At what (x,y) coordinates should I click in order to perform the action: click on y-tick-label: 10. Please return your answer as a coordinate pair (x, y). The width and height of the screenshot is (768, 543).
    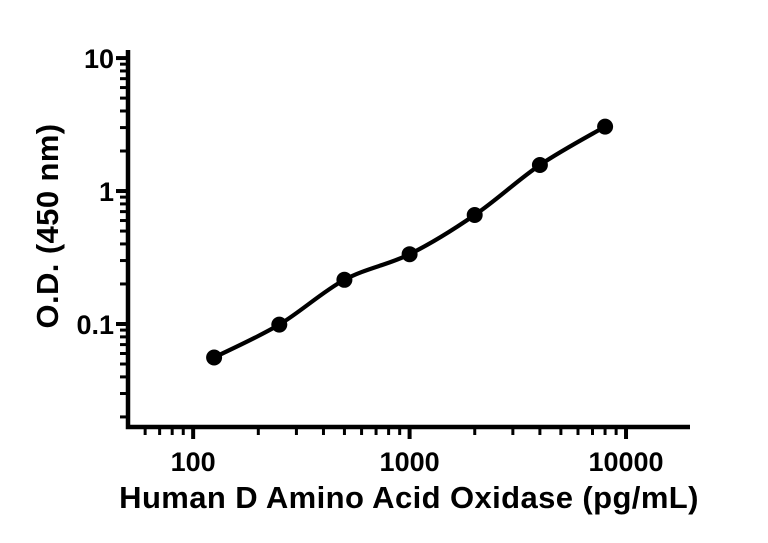
    Looking at the image, I should click on (99, 59).